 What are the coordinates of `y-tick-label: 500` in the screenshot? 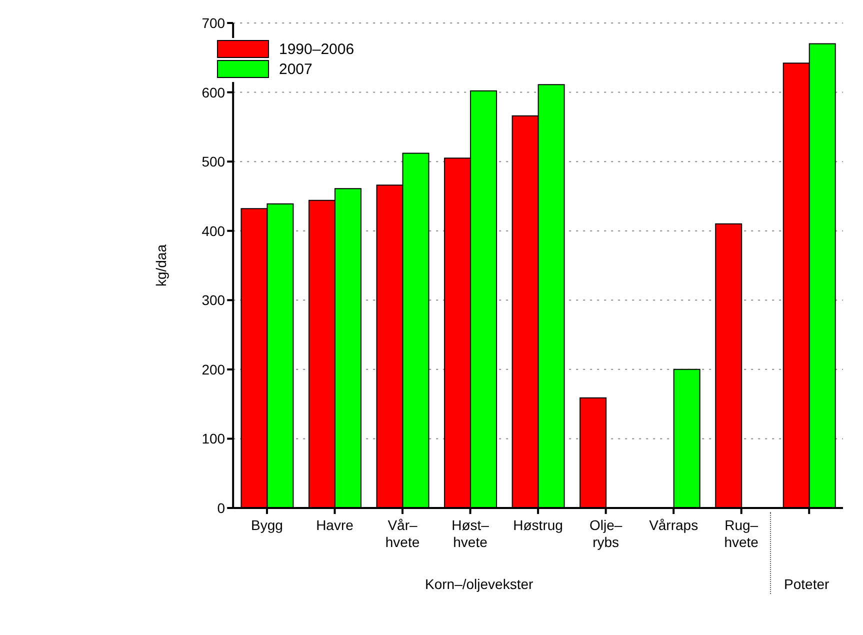 It's located at (214, 162).